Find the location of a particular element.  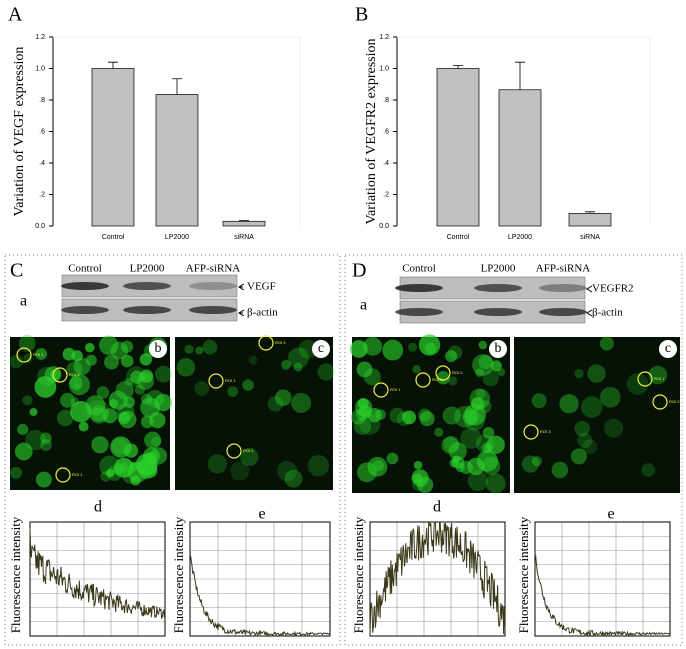

fluorescence-image is located at coordinates (597, 415).